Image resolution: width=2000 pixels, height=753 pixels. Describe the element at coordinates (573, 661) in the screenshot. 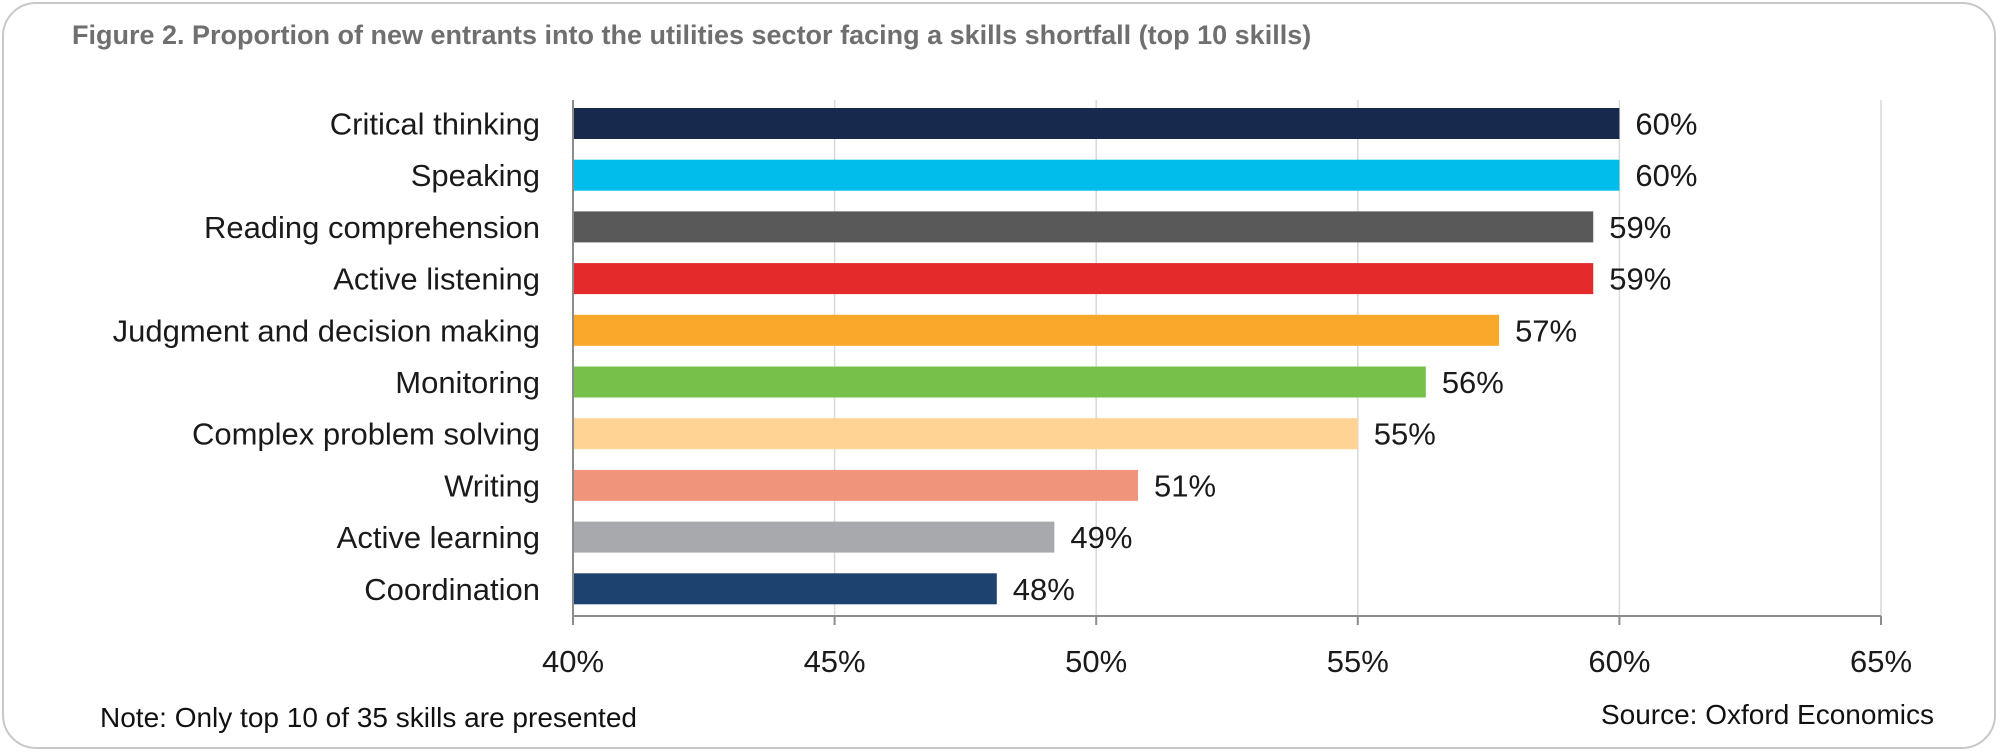

I see `x-tick-label: 40%` at that location.